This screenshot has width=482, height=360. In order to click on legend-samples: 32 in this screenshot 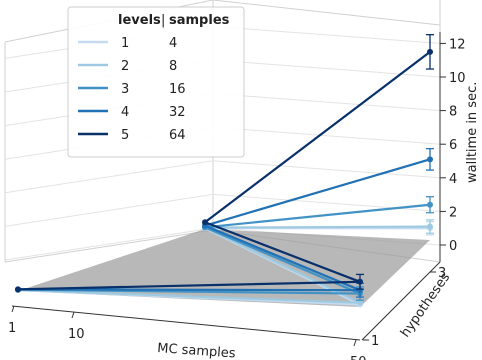, I will do `click(177, 112)`.